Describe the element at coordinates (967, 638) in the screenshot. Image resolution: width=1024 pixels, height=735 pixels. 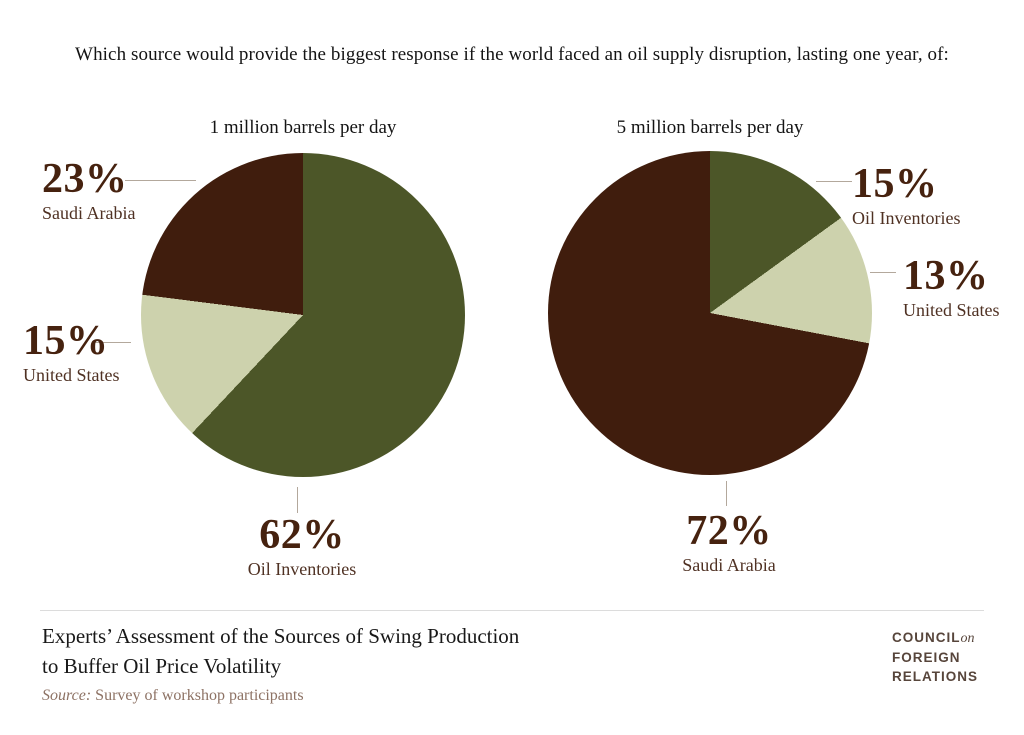
I see `cfr-logo-on: on` at that location.